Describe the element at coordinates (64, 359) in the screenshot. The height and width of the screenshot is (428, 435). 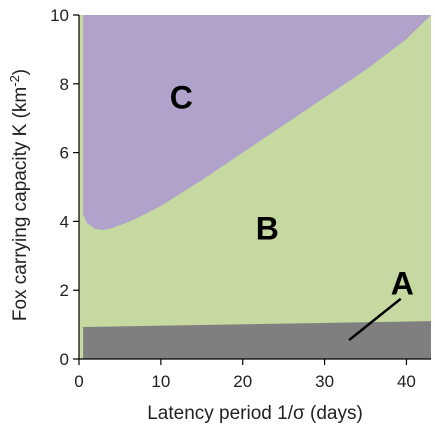
I see `y-tick-label: 0` at that location.